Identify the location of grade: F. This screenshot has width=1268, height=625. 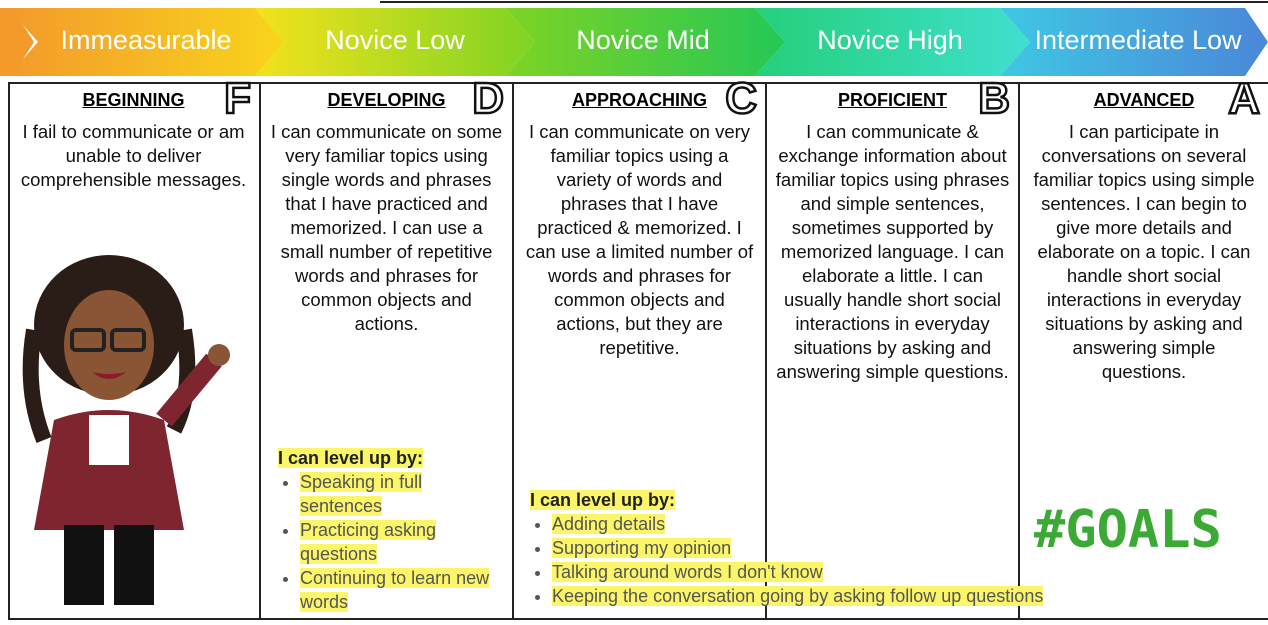
(237, 99).